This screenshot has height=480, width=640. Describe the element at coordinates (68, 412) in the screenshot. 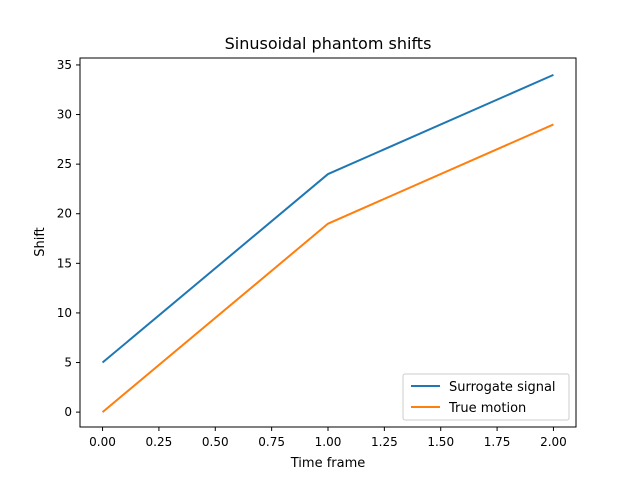

I see `y-tick-label: 0` at that location.